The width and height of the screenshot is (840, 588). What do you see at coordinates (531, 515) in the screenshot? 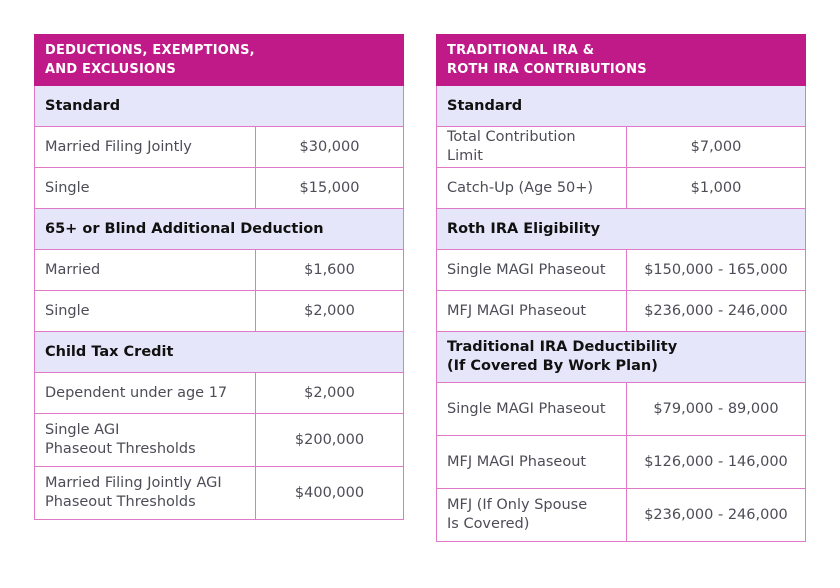
I see `row-label: MFJ (If Only Spouse Is Covered)` at bounding box center [531, 515].